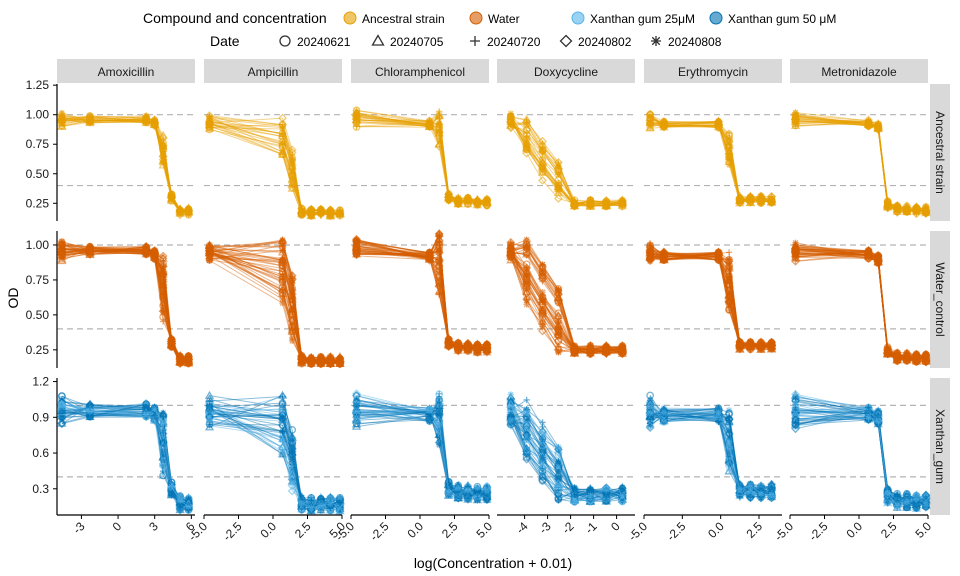 The width and height of the screenshot is (960, 576). What do you see at coordinates (615, 526) in the screenshot?
I see `x-tick-label: 0` at bounding box center [615, 526].